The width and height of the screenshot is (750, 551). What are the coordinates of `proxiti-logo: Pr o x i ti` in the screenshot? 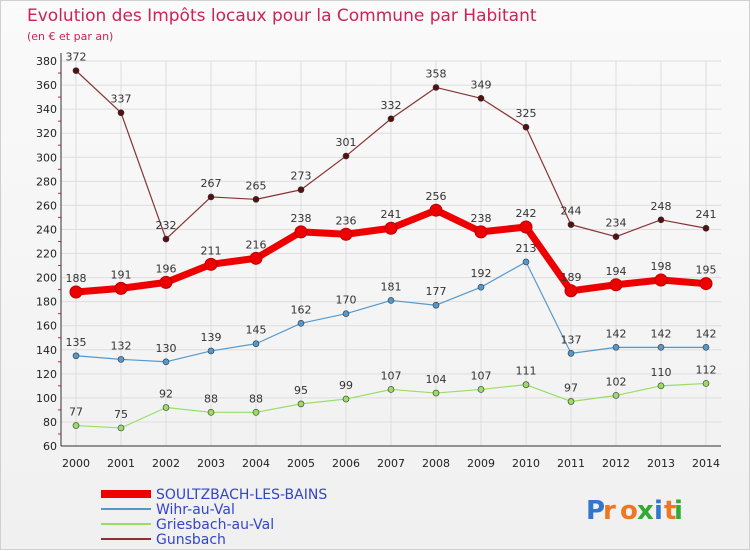 It's located at (634, 511).